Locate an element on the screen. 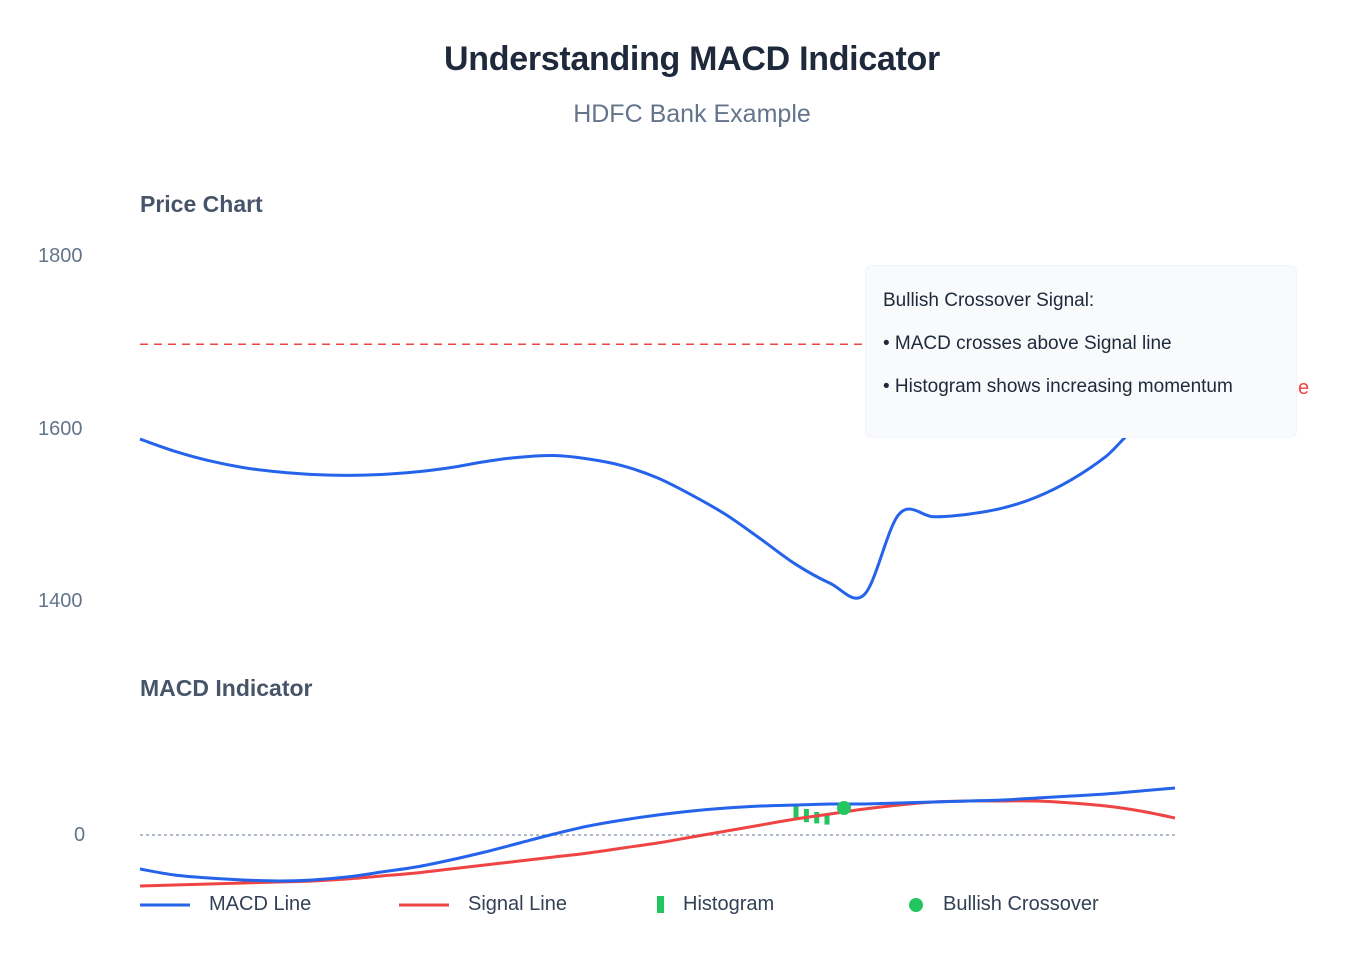 This screenshot has width=1370, height=974. chart-subtitle: HDFC Bank Example is located at coordinates (692, 114).